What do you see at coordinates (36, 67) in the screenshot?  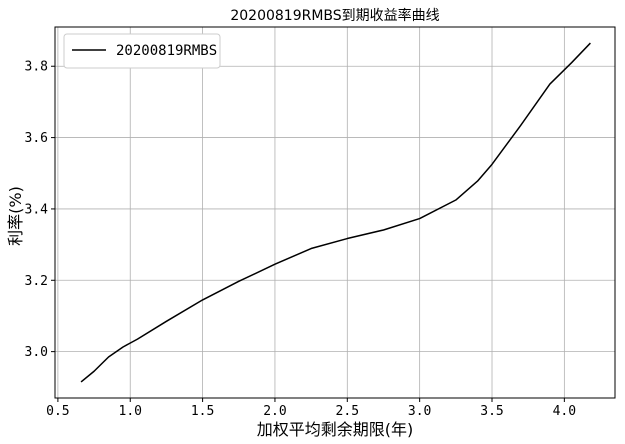 I see `y-tick-label: 3.8` at bounding box center [36, 67].